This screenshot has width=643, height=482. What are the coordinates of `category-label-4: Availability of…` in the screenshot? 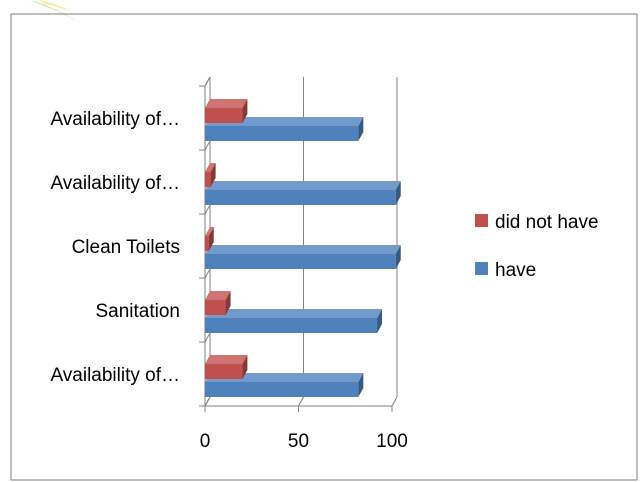 It's located at (115, 119).